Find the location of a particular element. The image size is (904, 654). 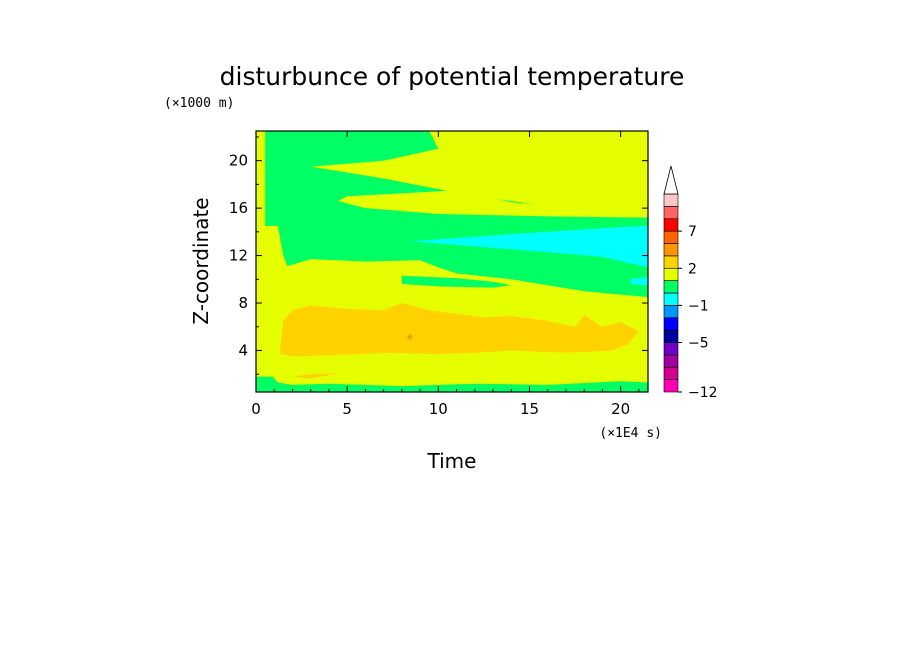

x-tick-label: 5 is located at coordinates (347, 409).